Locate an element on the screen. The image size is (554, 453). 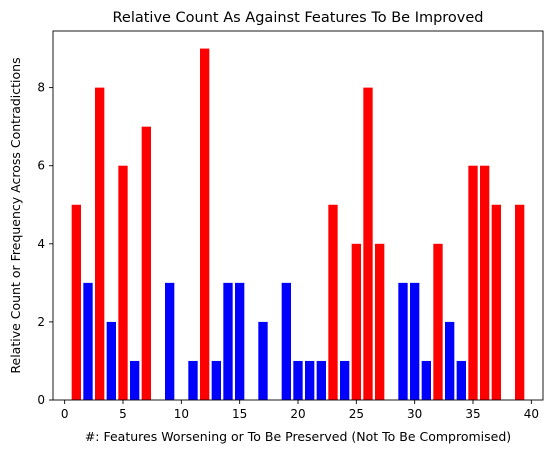
bar-blue-x24 is located at coordinates (345, 380).